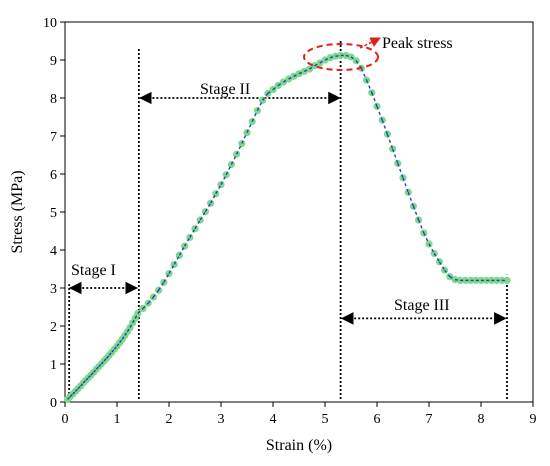 The width and height of the screenshot is (550, 466). What do you see at coordinates (53, 99) in the screenshot?
I see `y-tick-label: 8` at bounding box center [53, 99].